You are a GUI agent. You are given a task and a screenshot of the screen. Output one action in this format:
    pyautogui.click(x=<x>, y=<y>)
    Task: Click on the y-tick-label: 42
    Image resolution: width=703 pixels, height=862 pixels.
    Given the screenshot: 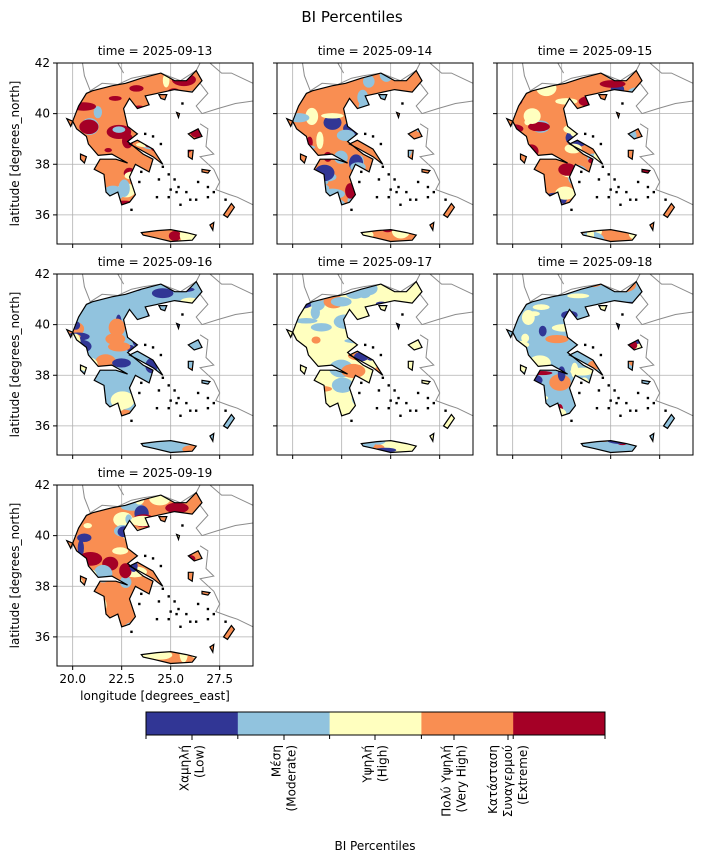 What is the action you would take?
    pyautogui.click(x=42, y=274)
    